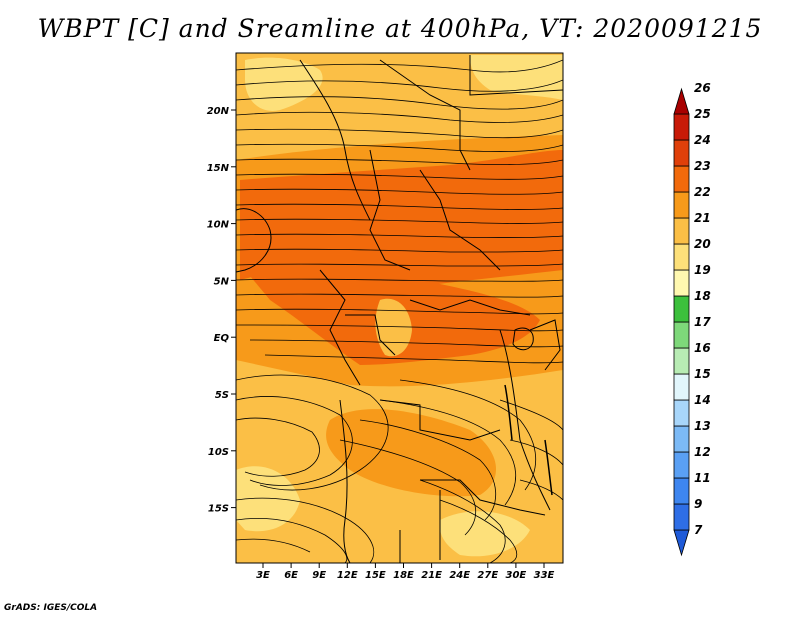  Describe the element at coordinates (459, 575) in the screenshot. I see `lon-label: 24E` at that location.